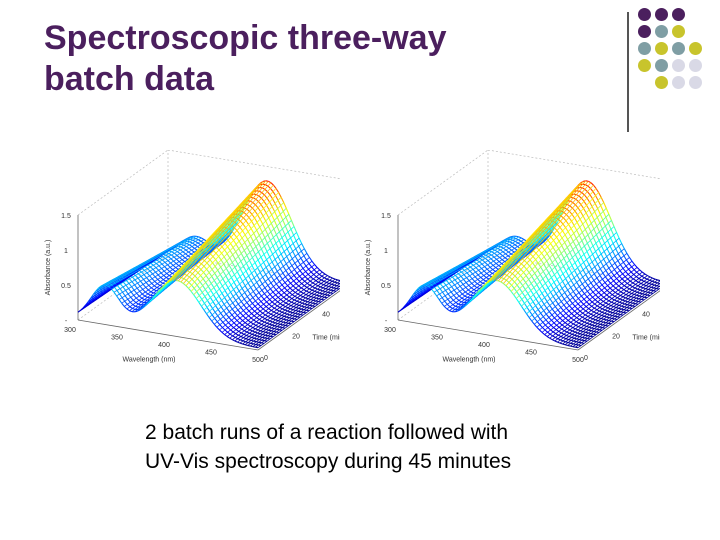  I want to click on time-tick-label: 20, so click(296, 336).